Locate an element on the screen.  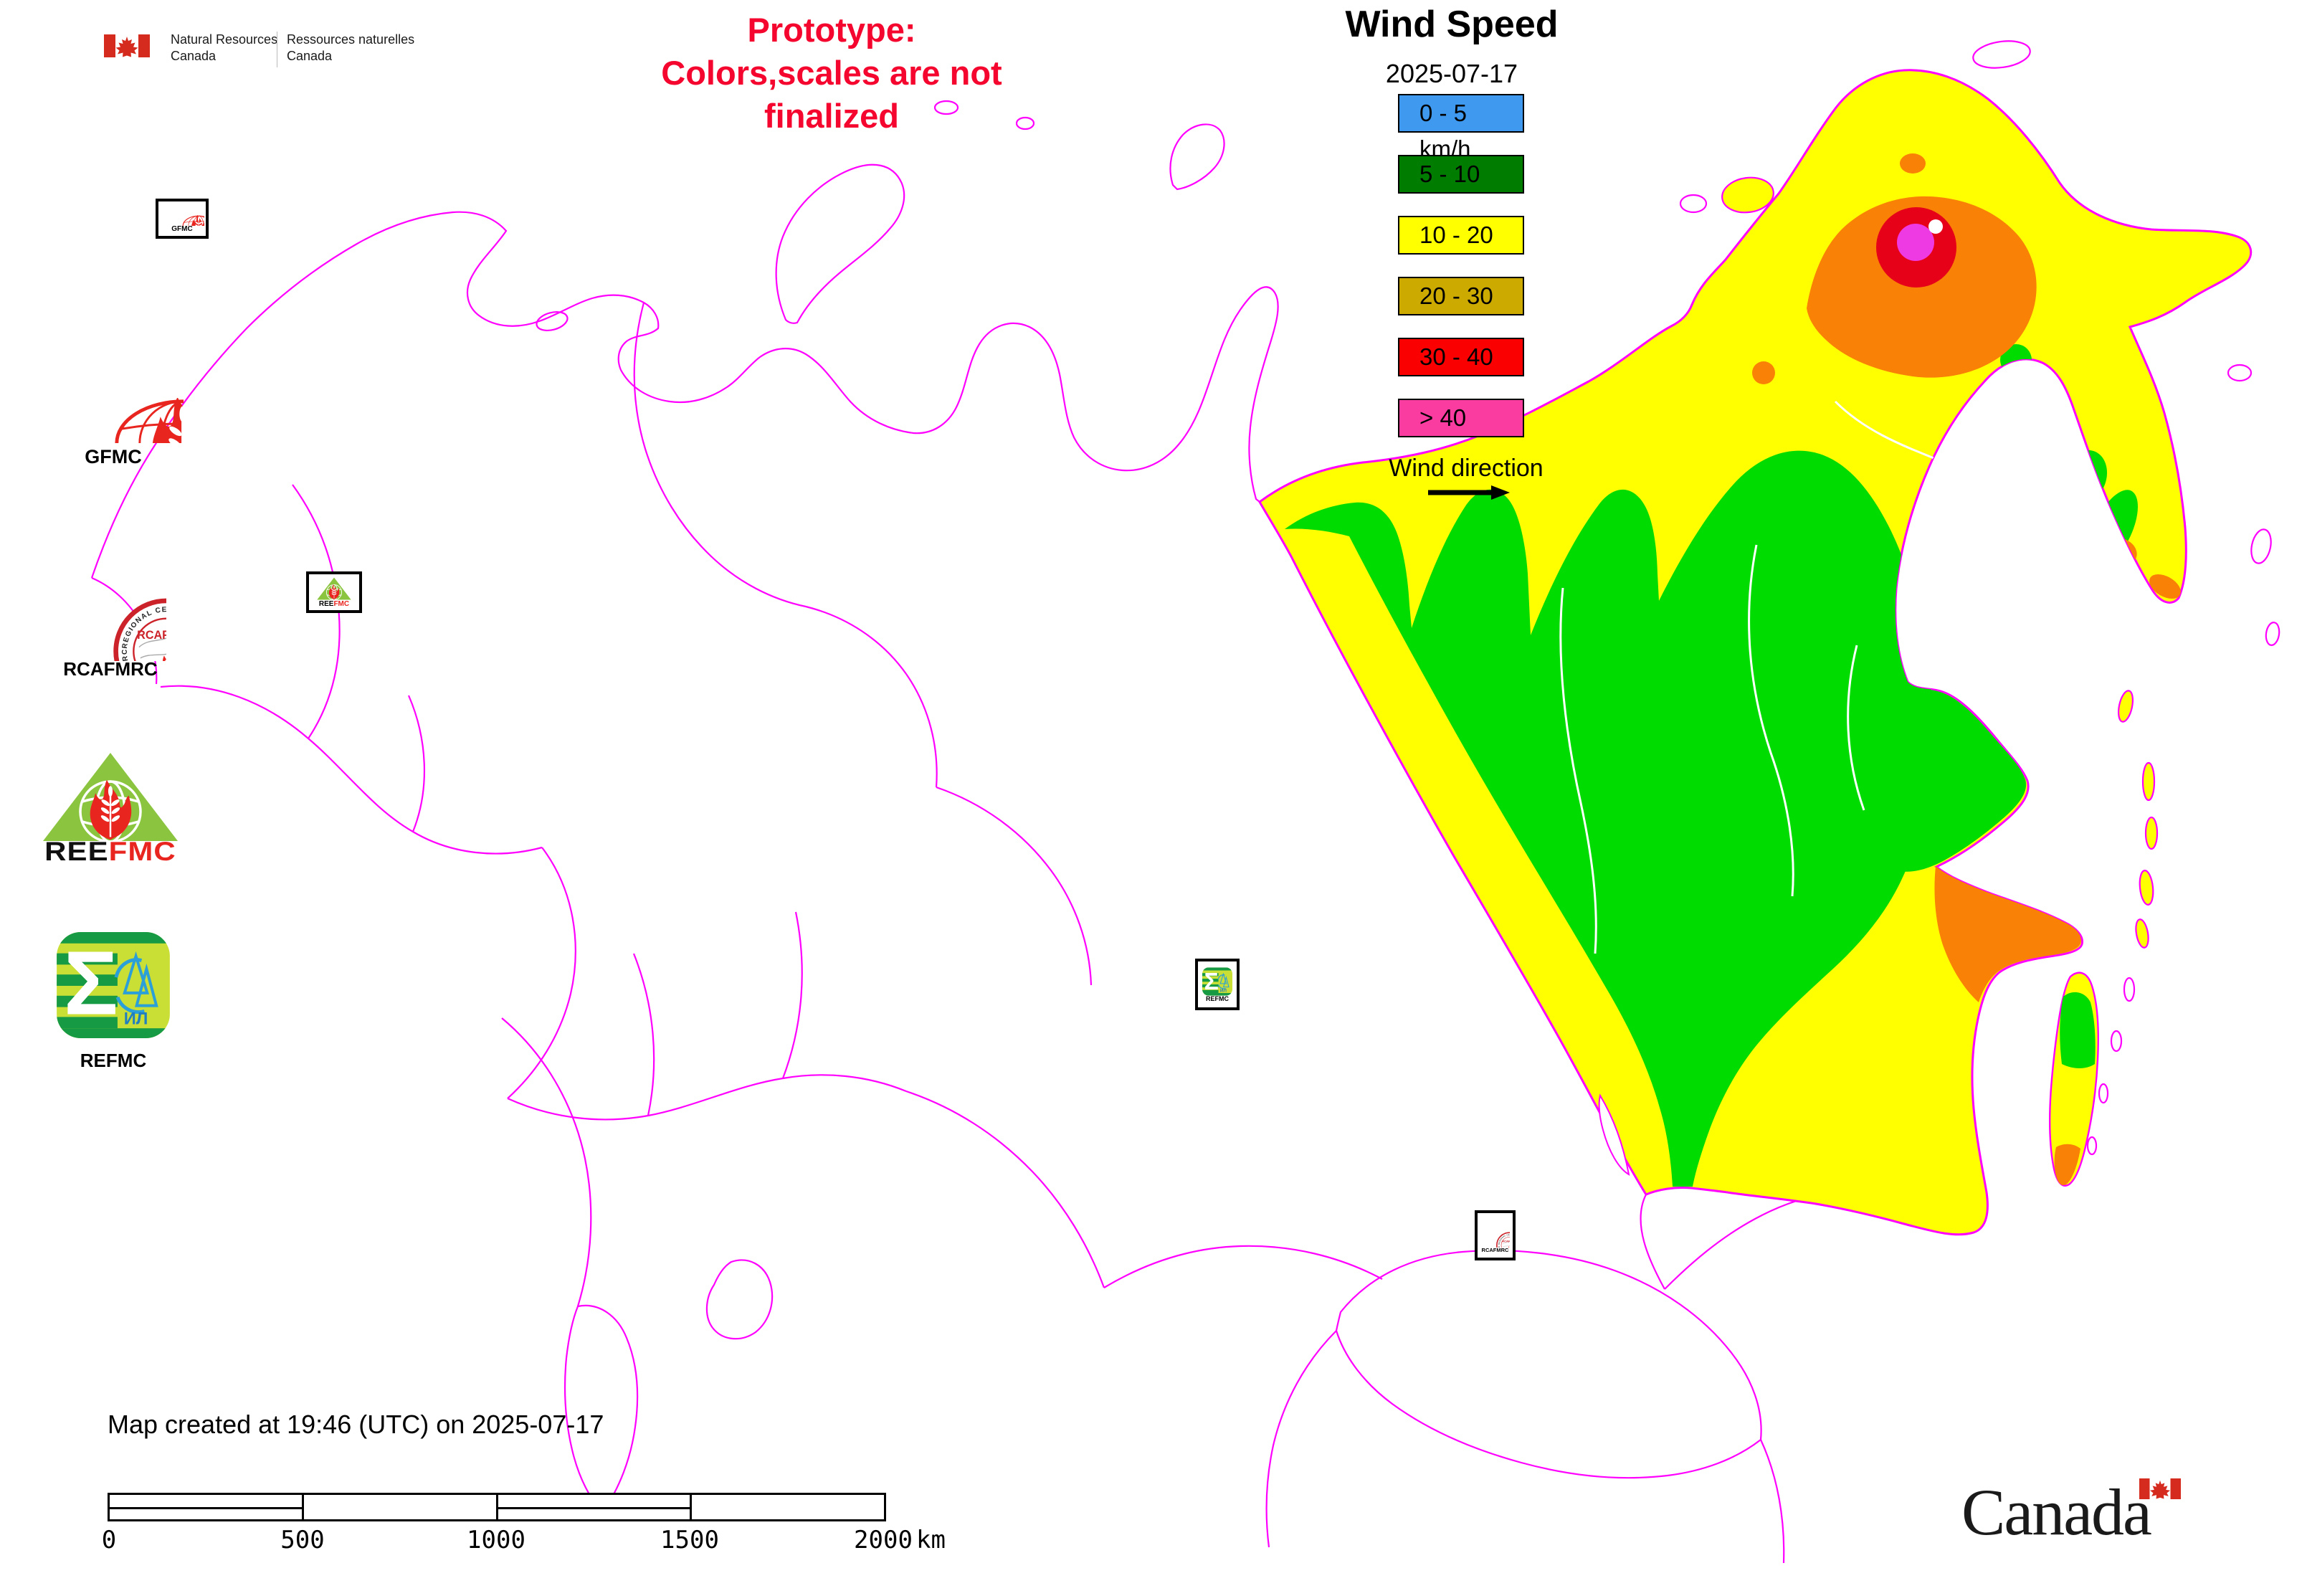
legend-swatch-over-40: > 40 is located at coordinates (1461, 418).